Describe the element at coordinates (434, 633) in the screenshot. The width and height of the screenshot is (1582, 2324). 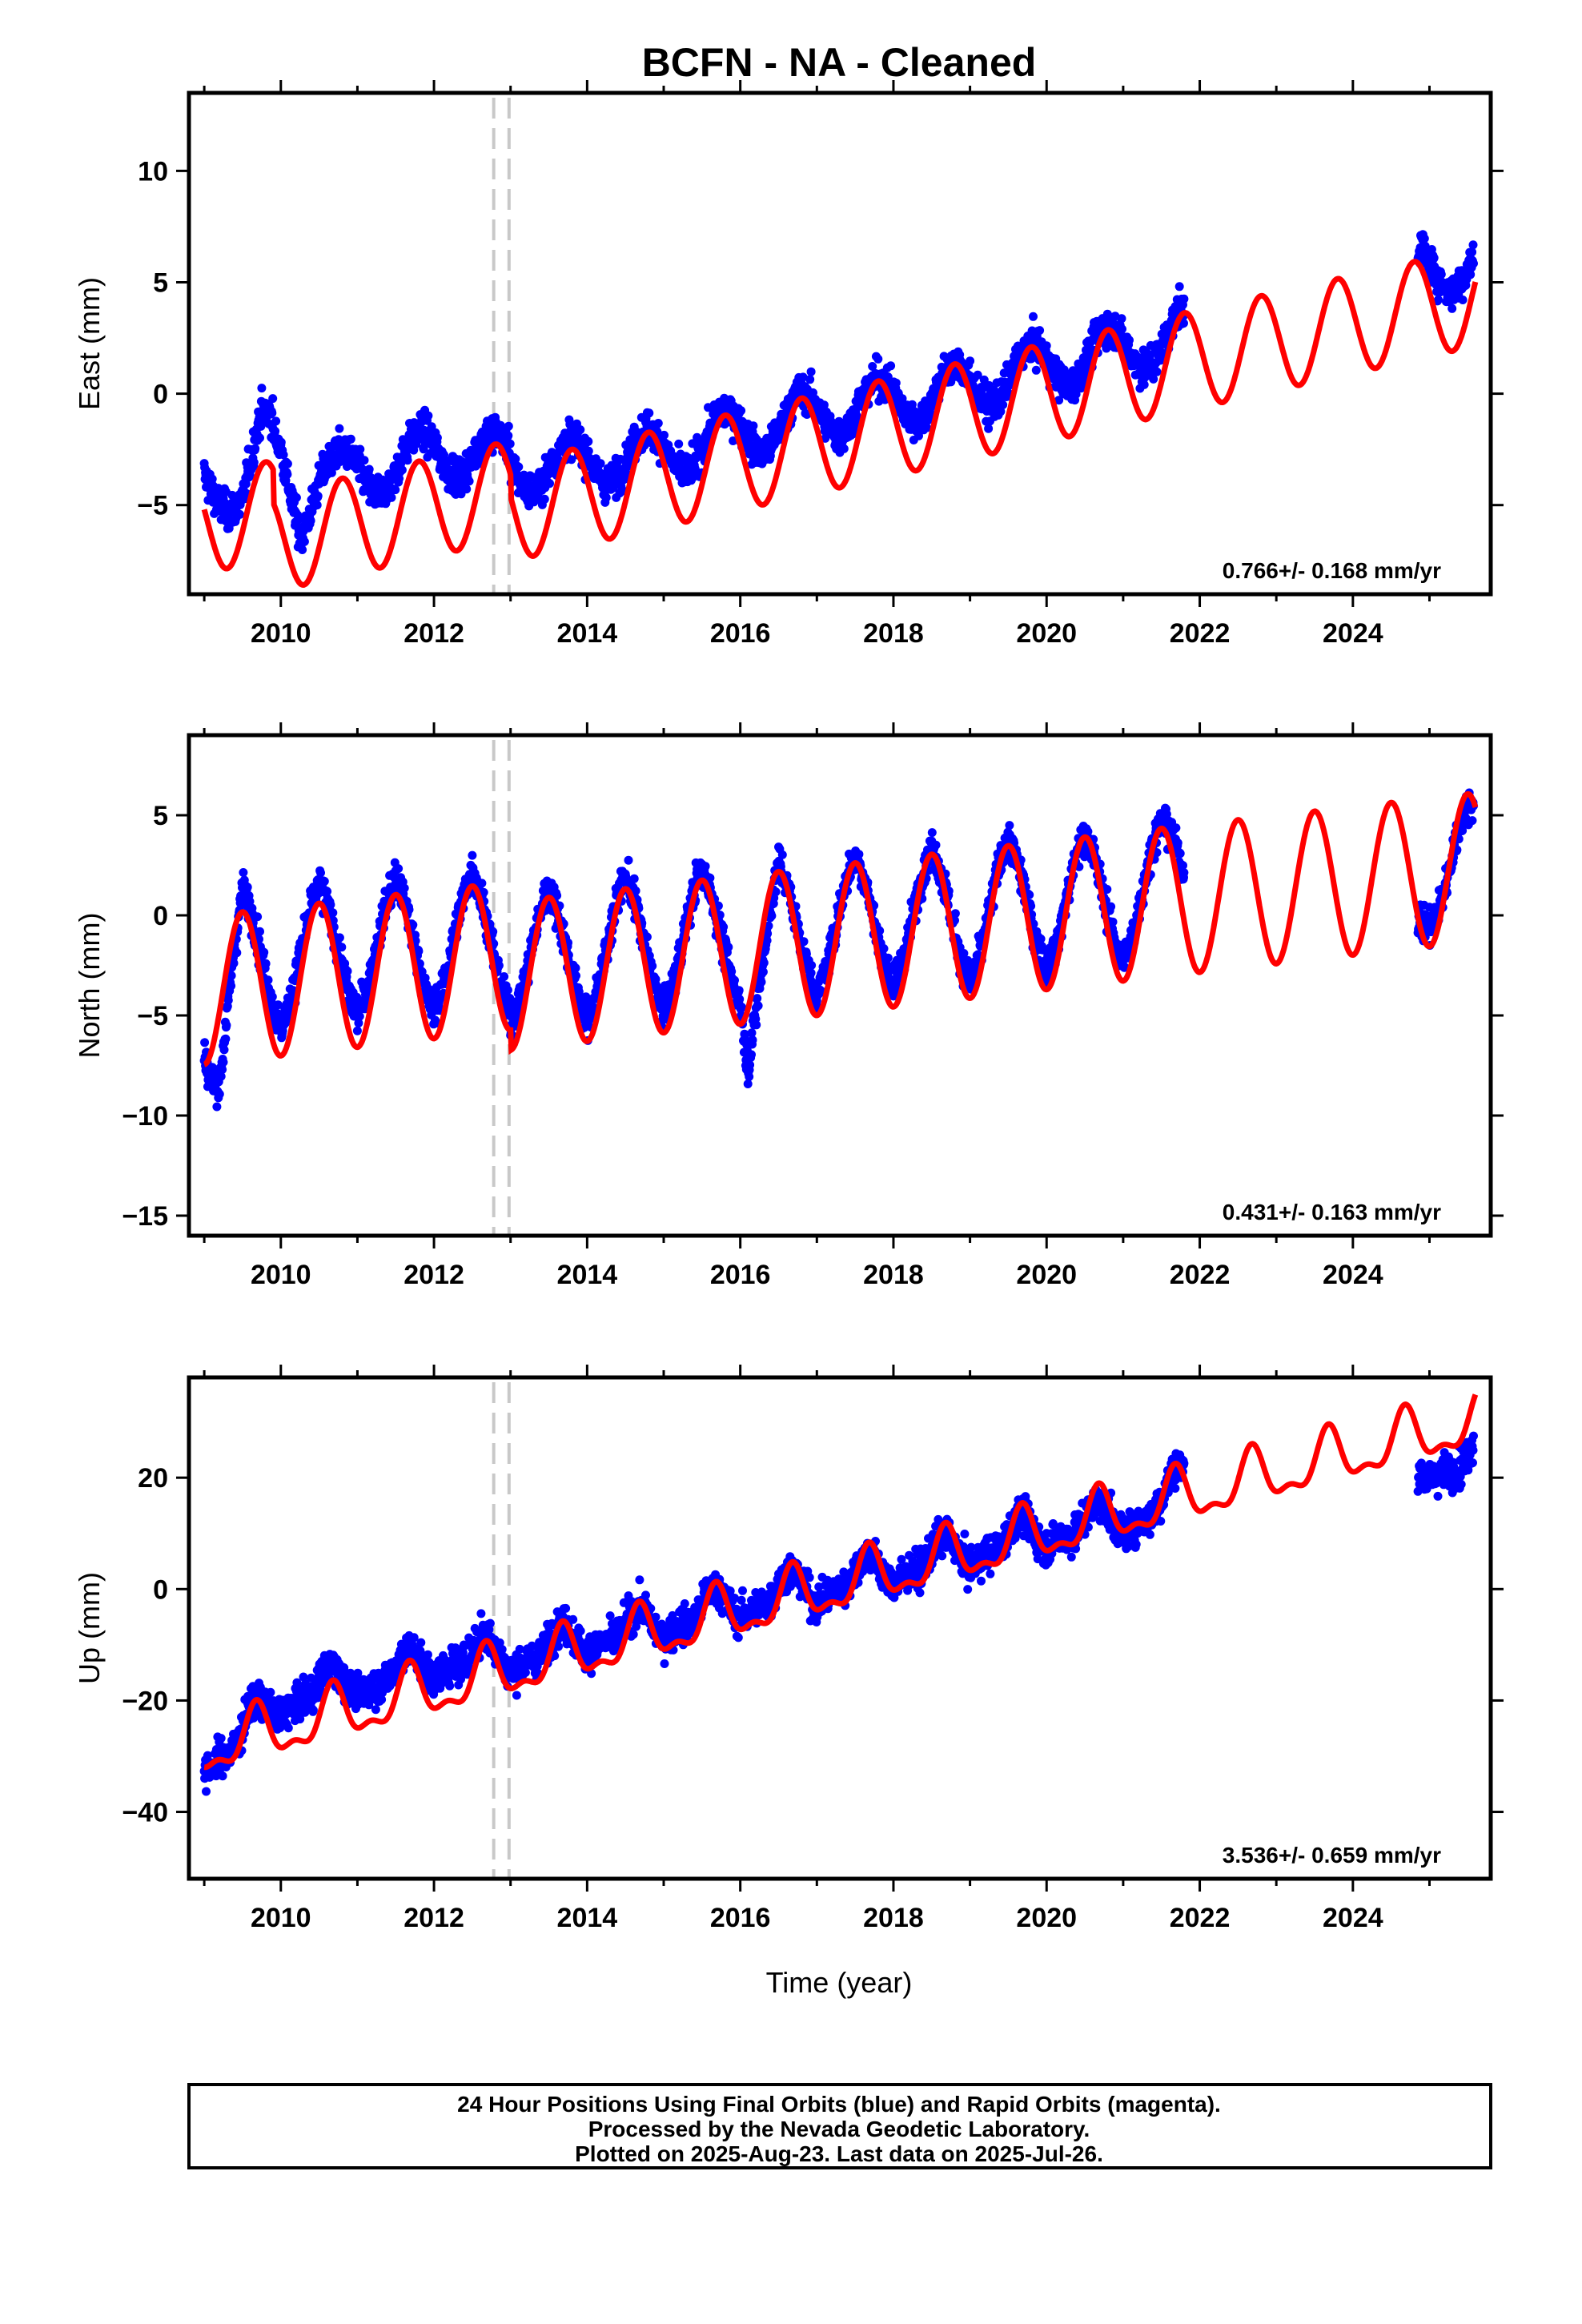
I see `x-tick-label: 2012` at that location.